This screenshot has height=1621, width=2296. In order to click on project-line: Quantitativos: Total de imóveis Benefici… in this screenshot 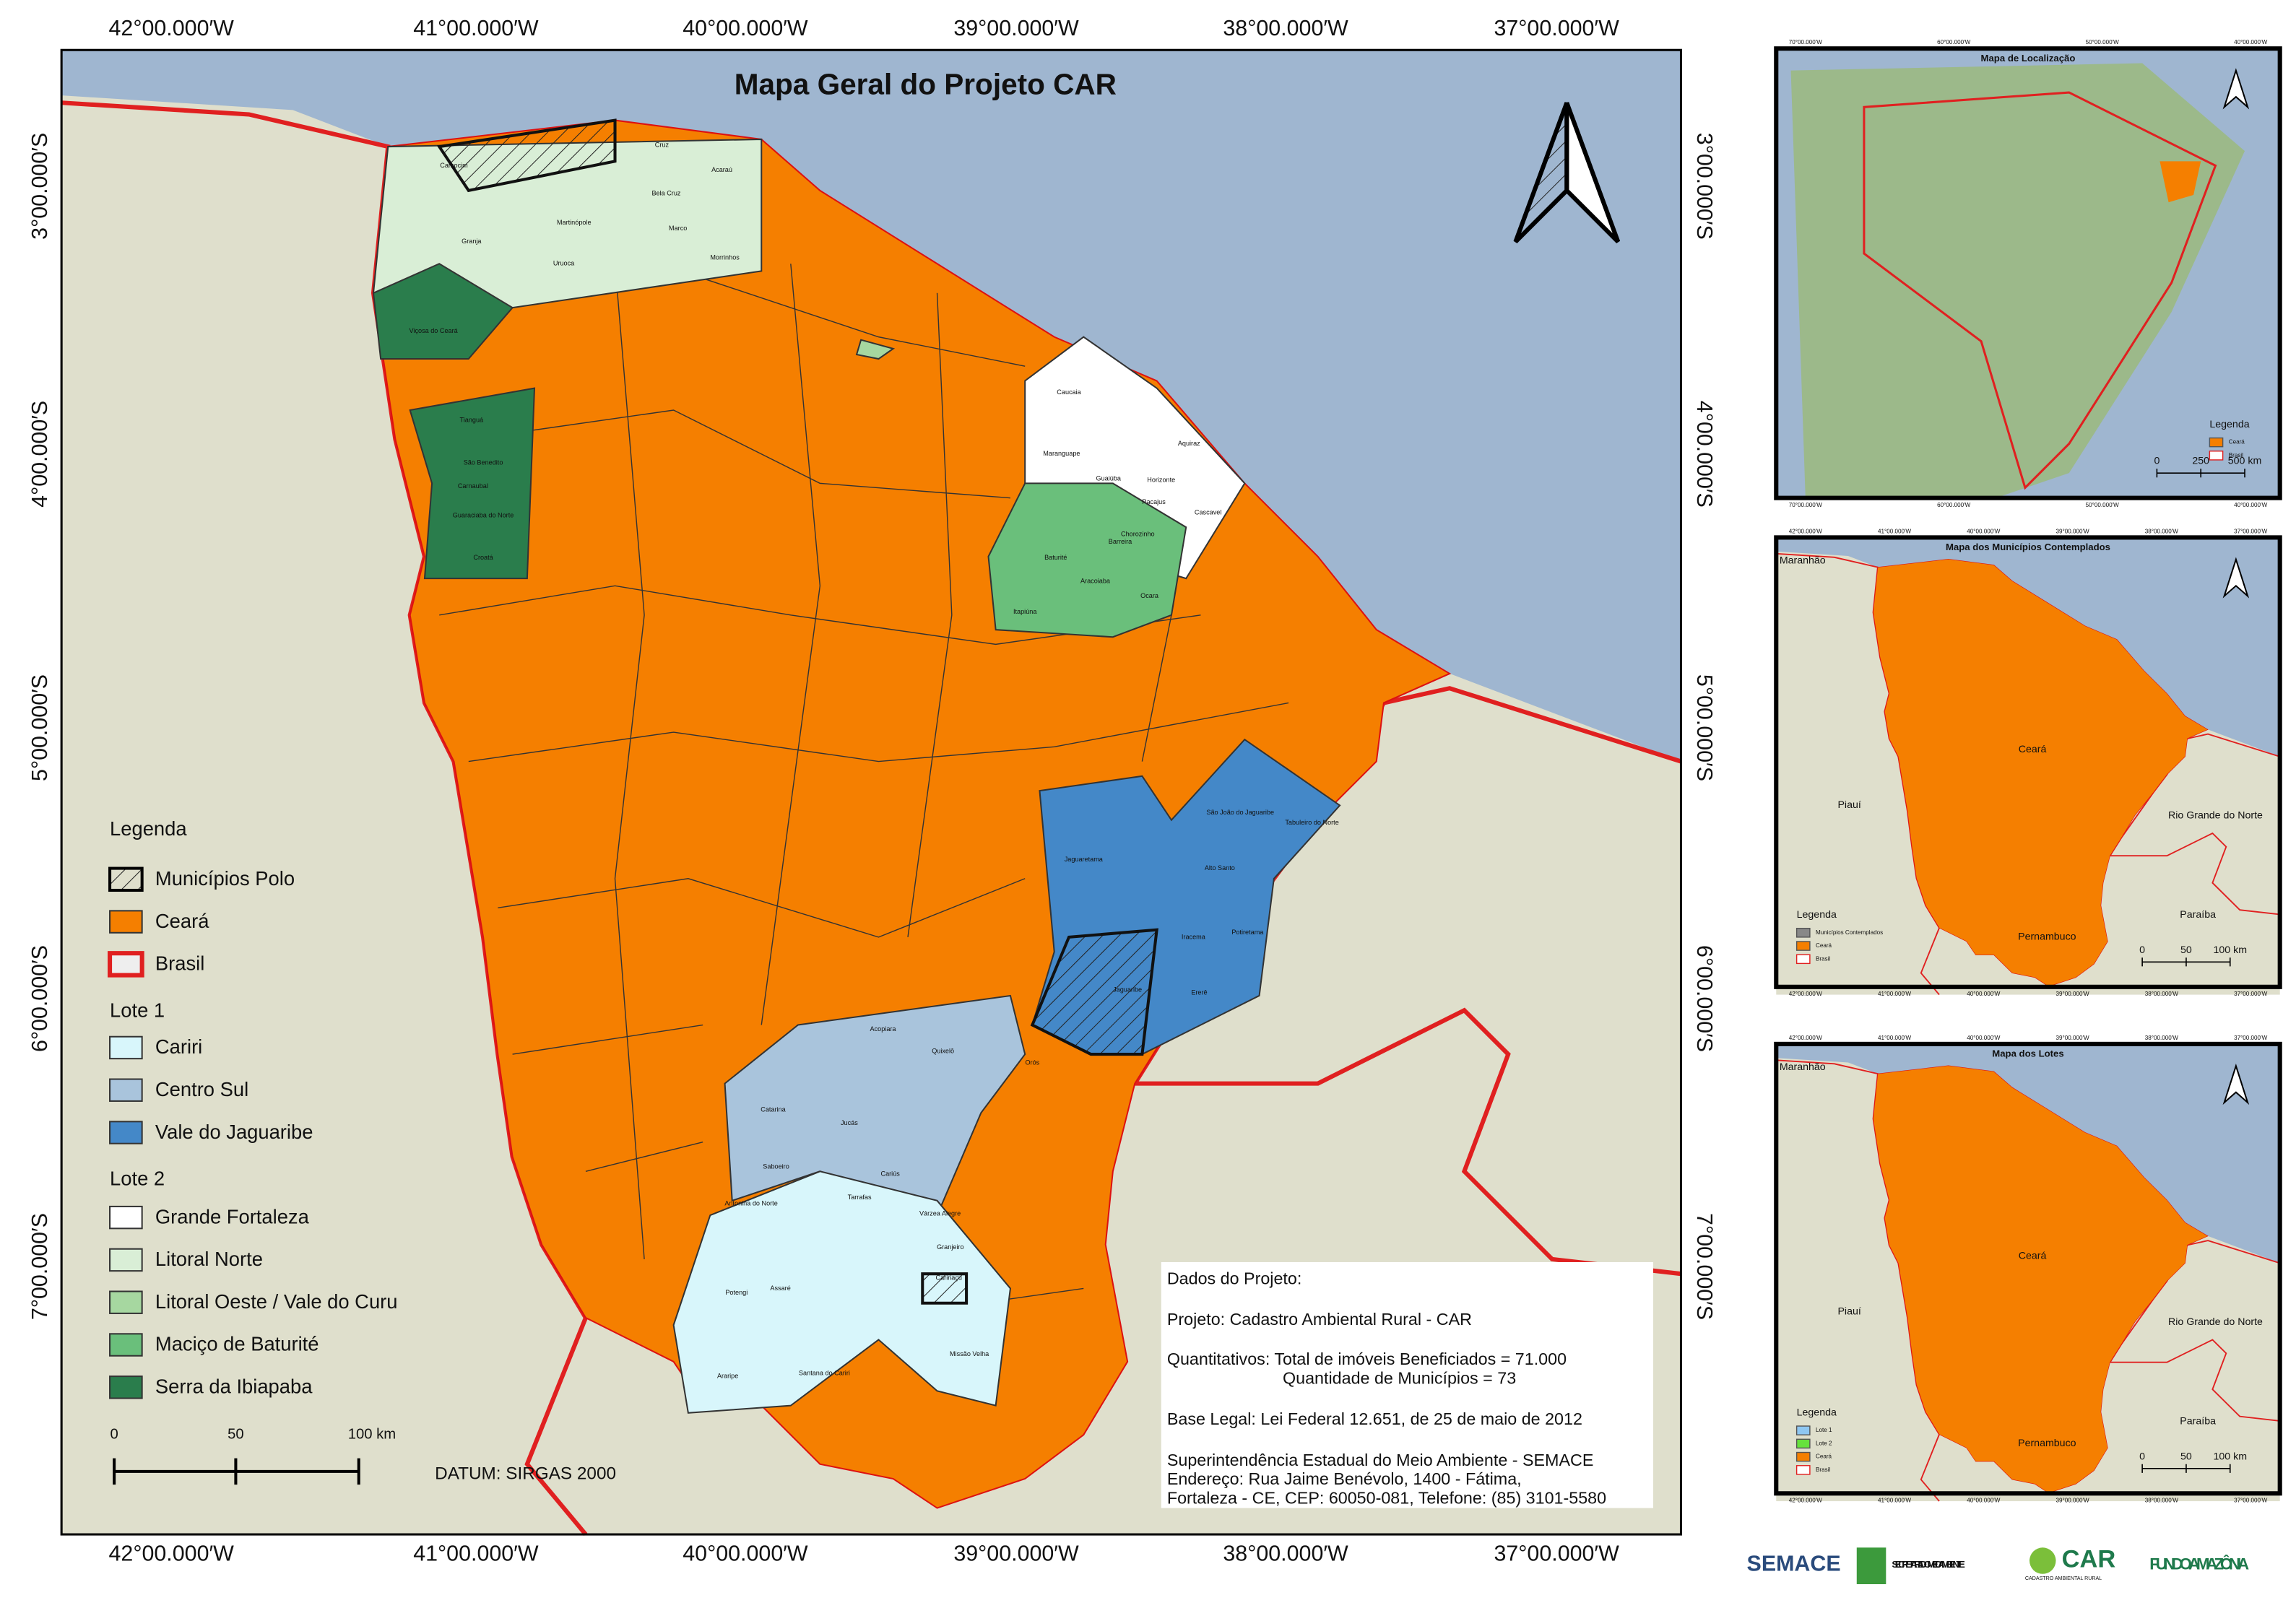, I will do `click(1367, 1359)`.